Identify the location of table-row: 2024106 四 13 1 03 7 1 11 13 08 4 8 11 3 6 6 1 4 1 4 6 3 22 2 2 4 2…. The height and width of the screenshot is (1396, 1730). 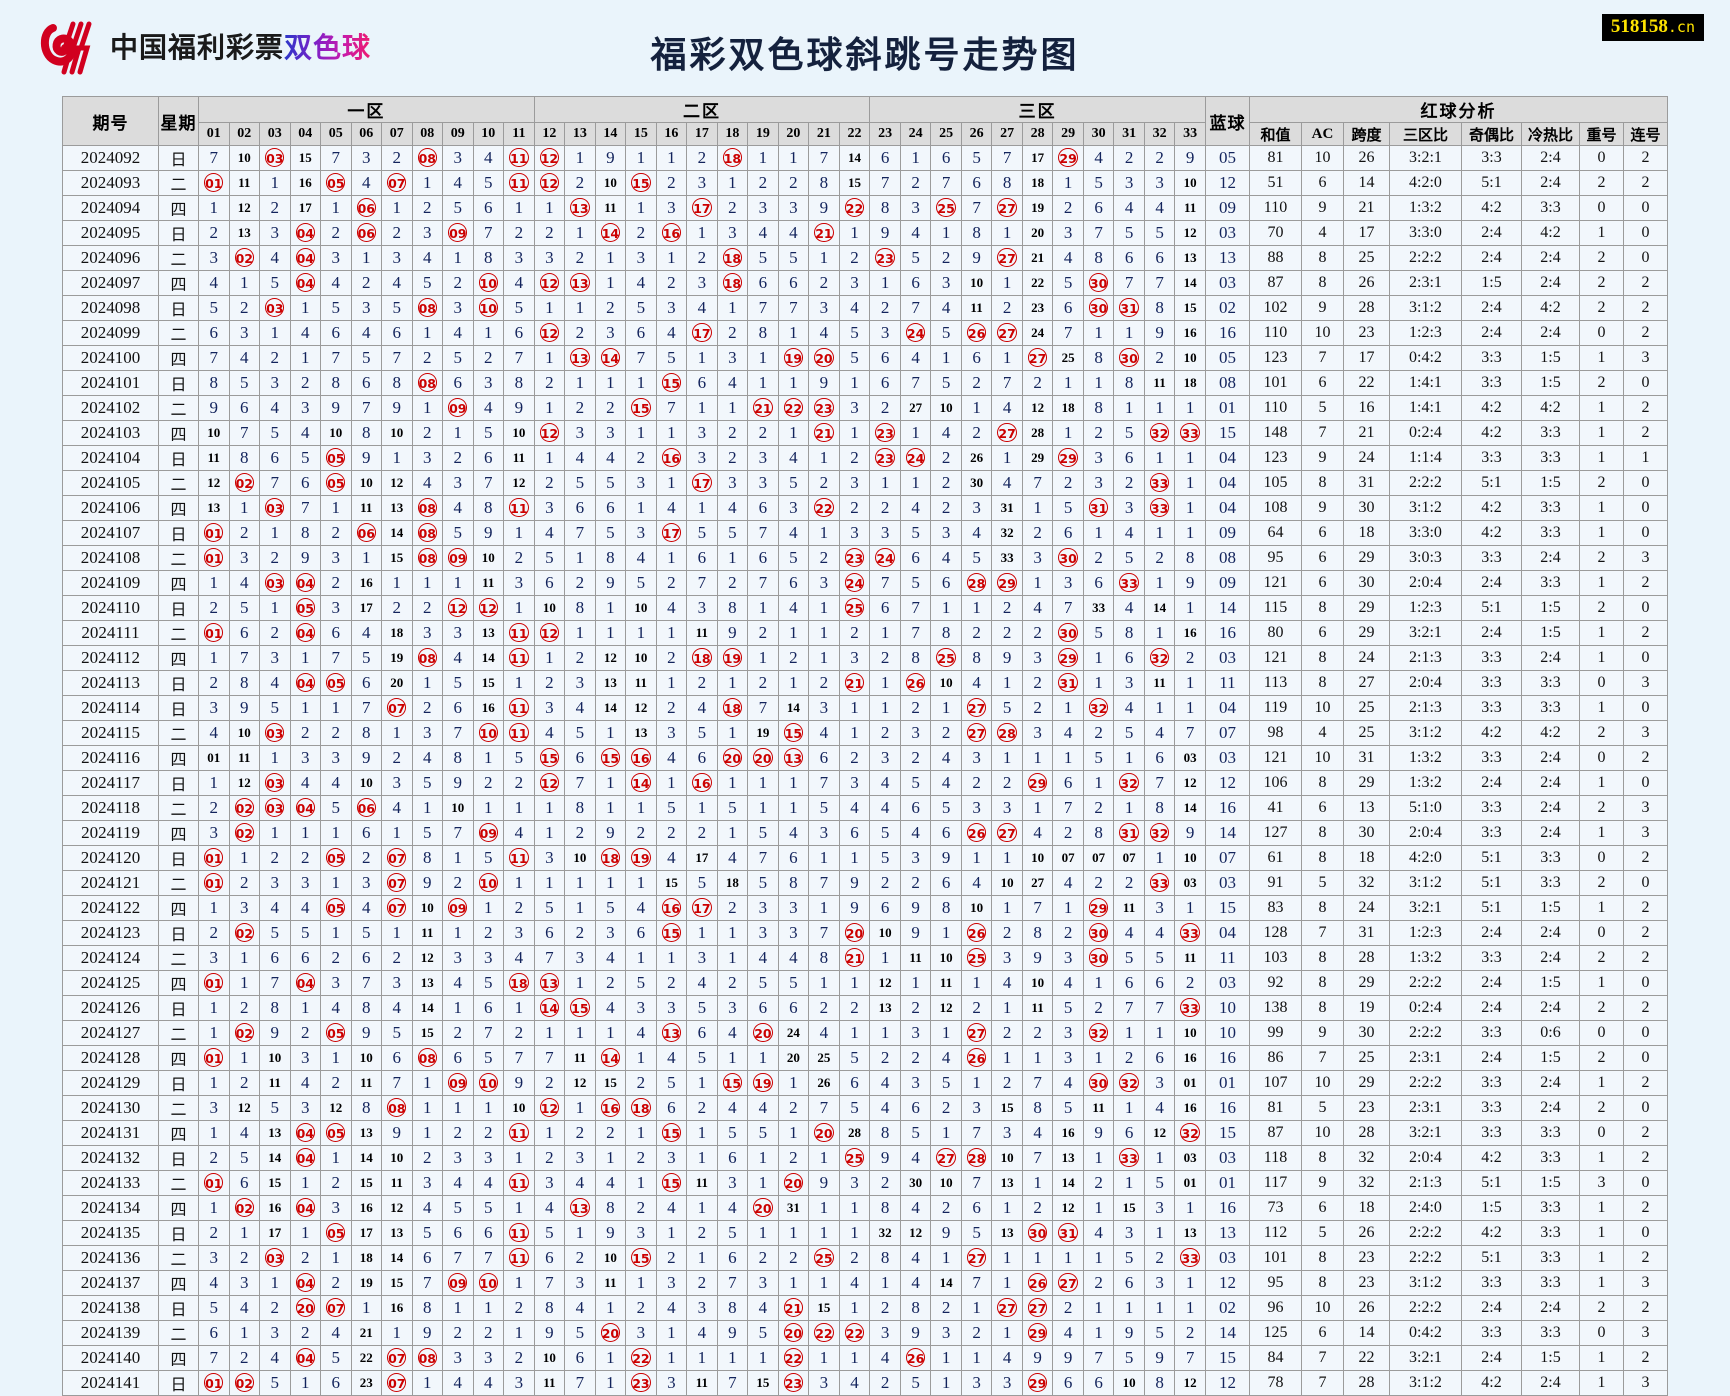
(865, 508).